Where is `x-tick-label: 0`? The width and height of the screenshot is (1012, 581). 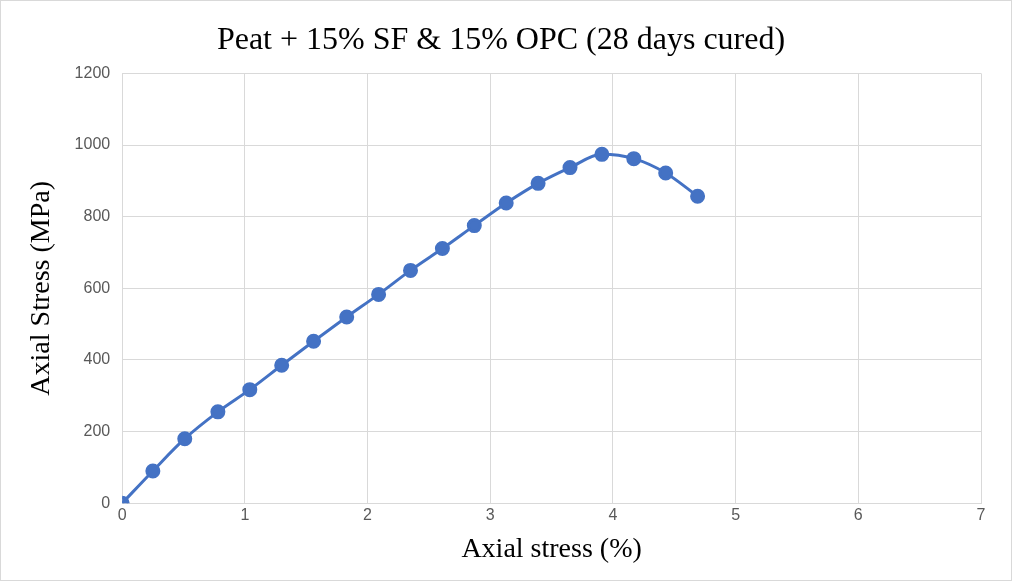 x-tick-label: 0 is located at coordinates (122, 515).